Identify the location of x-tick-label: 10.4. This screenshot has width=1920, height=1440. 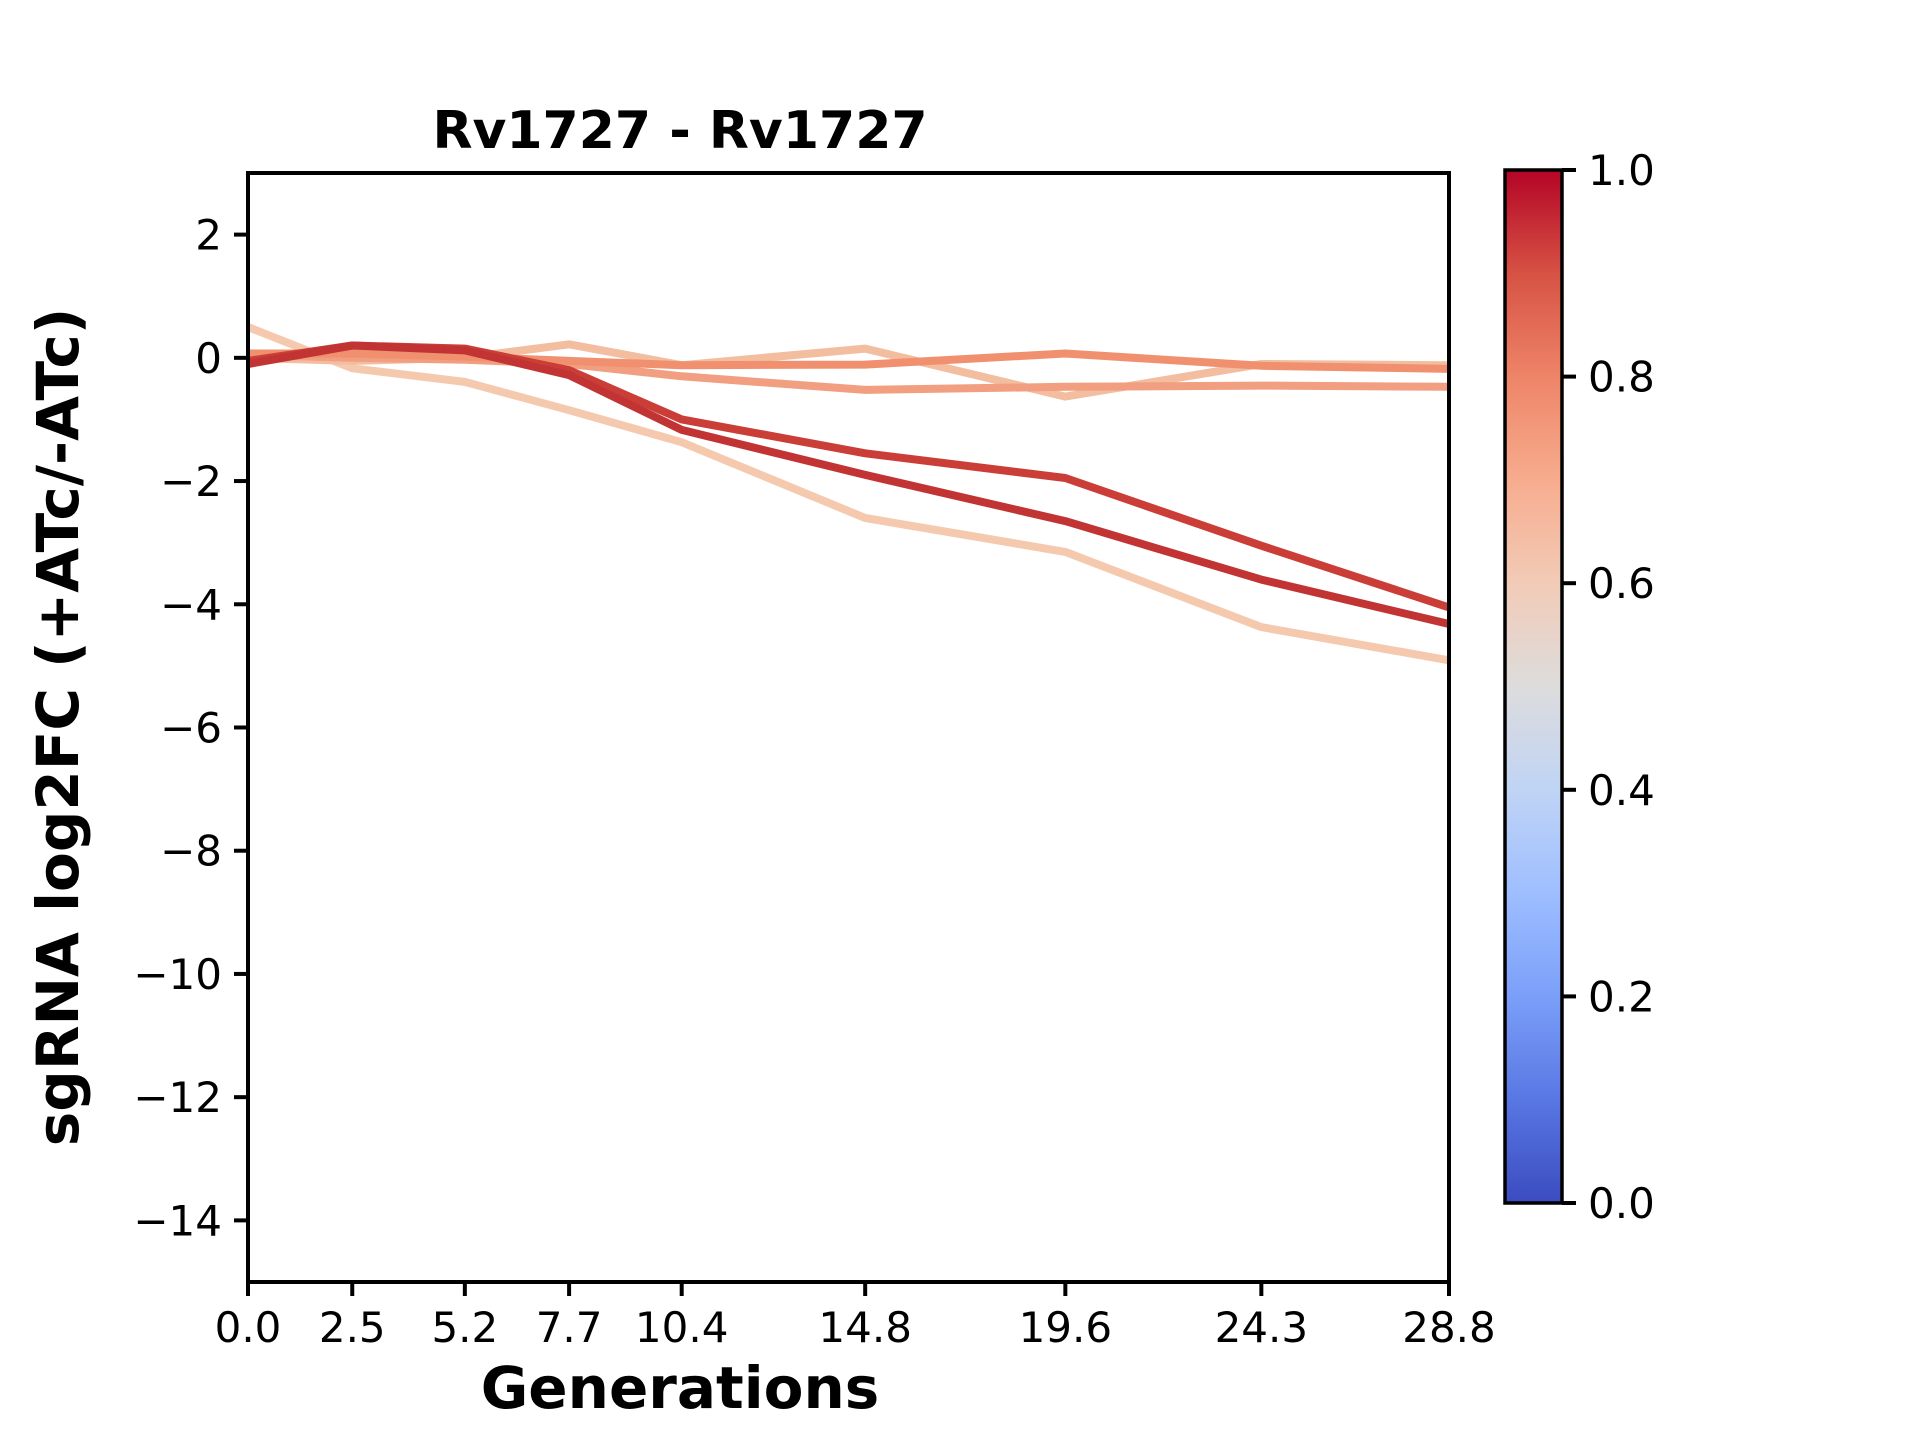
(682, 1327).